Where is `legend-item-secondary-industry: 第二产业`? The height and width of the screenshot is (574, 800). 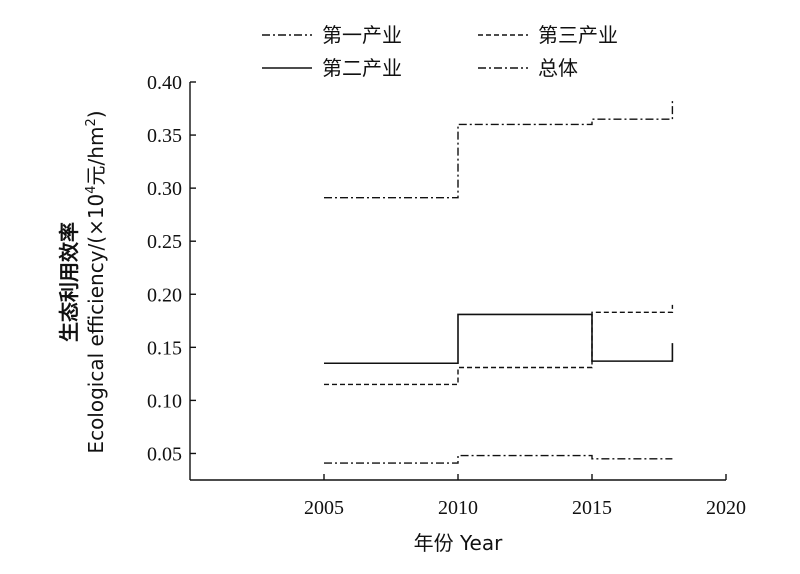
legend-item-secondary-industry: 第二产业 is located at coordinates (332, 68).